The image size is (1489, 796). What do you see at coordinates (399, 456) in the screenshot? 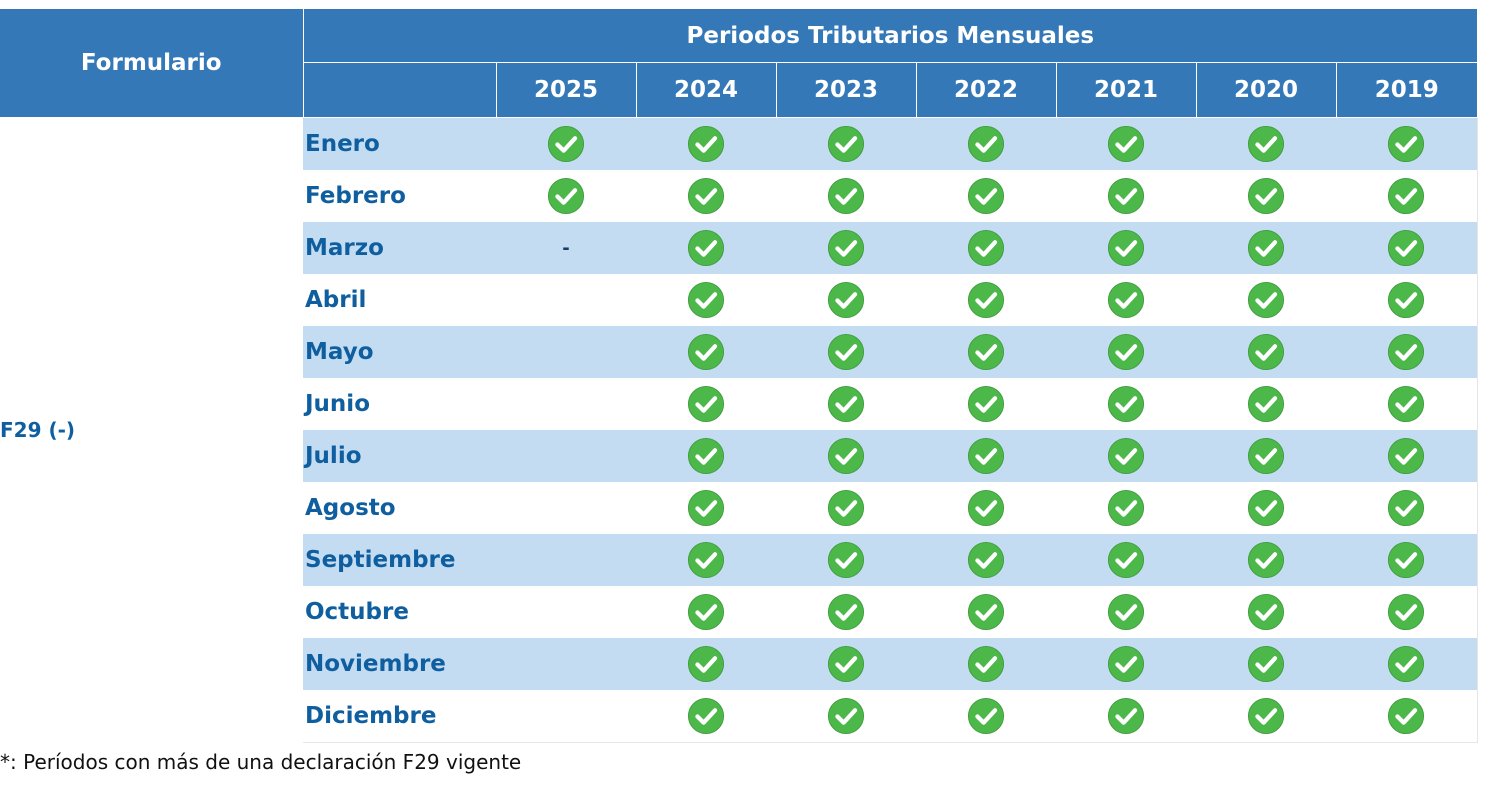
I see `month-label: Julio` at bounding box center [399, 456].